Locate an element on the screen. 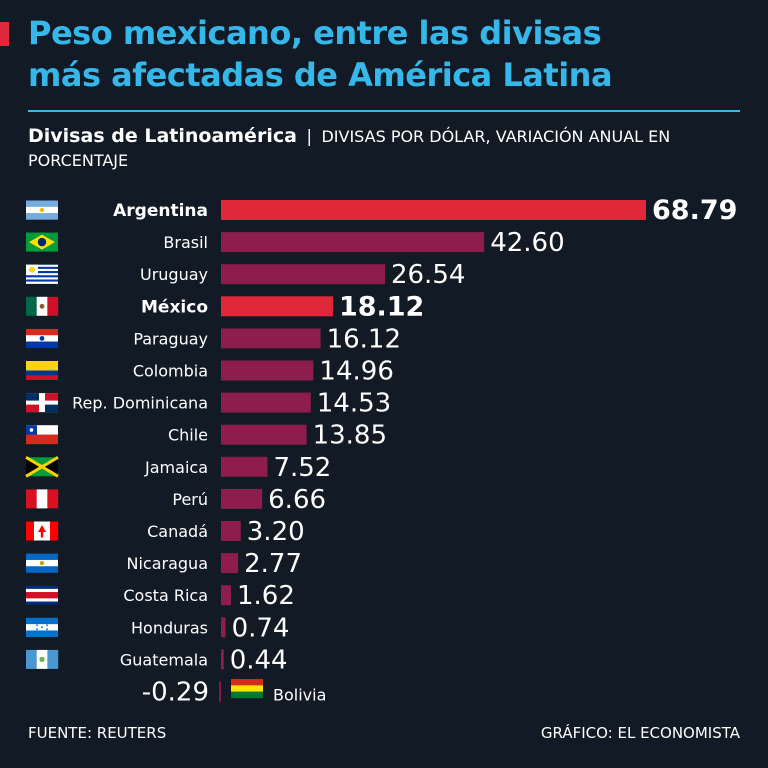 This screenshot has width=768, height=768. chile-flag-icon is located at coordinates (42, 435).